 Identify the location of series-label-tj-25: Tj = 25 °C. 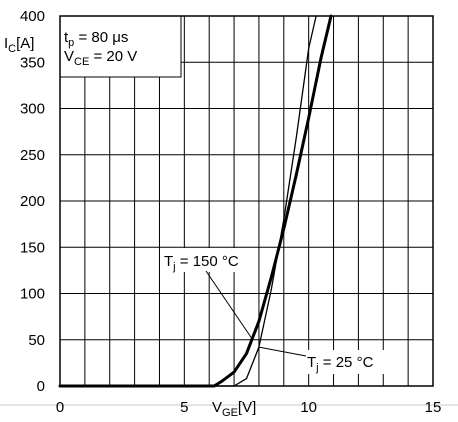
(340, 364).